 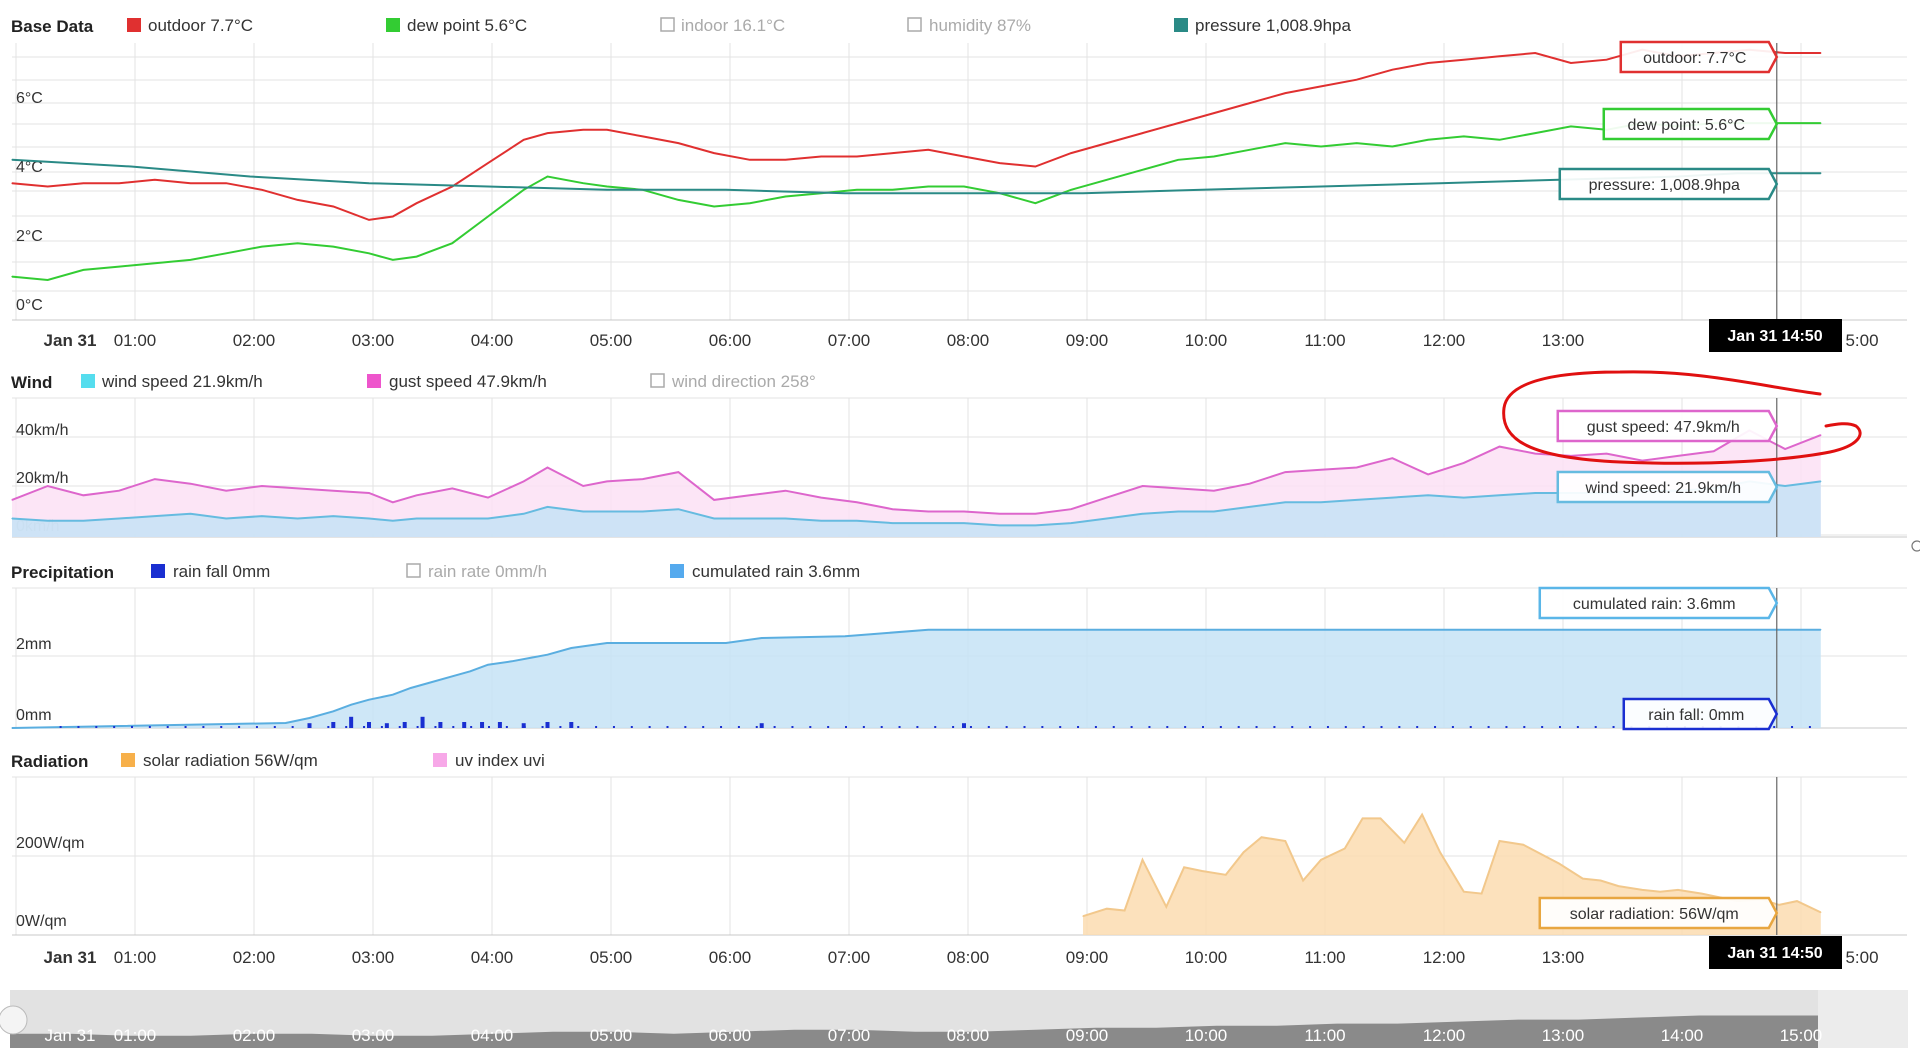 I want to click on legend-rain-rate: rain rate 0mm/h, so click(x=476, y=571).